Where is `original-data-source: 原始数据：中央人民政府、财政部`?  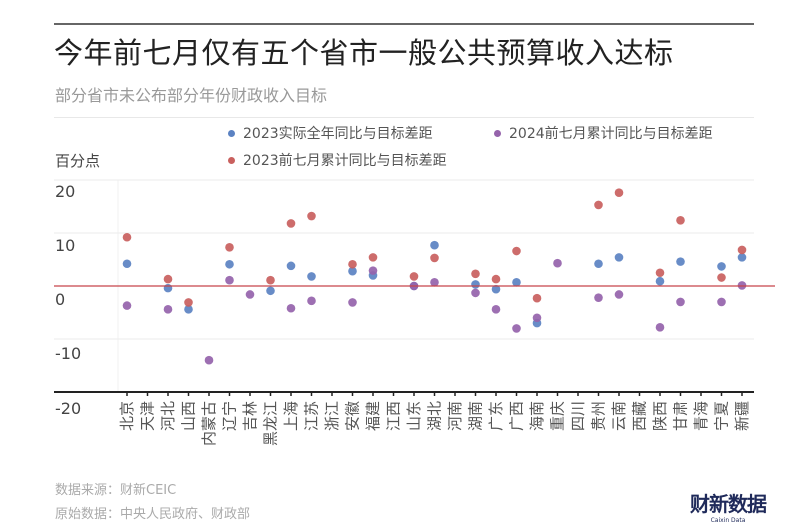
original-data-source: 原始数据：中央人民政府、财政部 is located at coordinates (153, 514).